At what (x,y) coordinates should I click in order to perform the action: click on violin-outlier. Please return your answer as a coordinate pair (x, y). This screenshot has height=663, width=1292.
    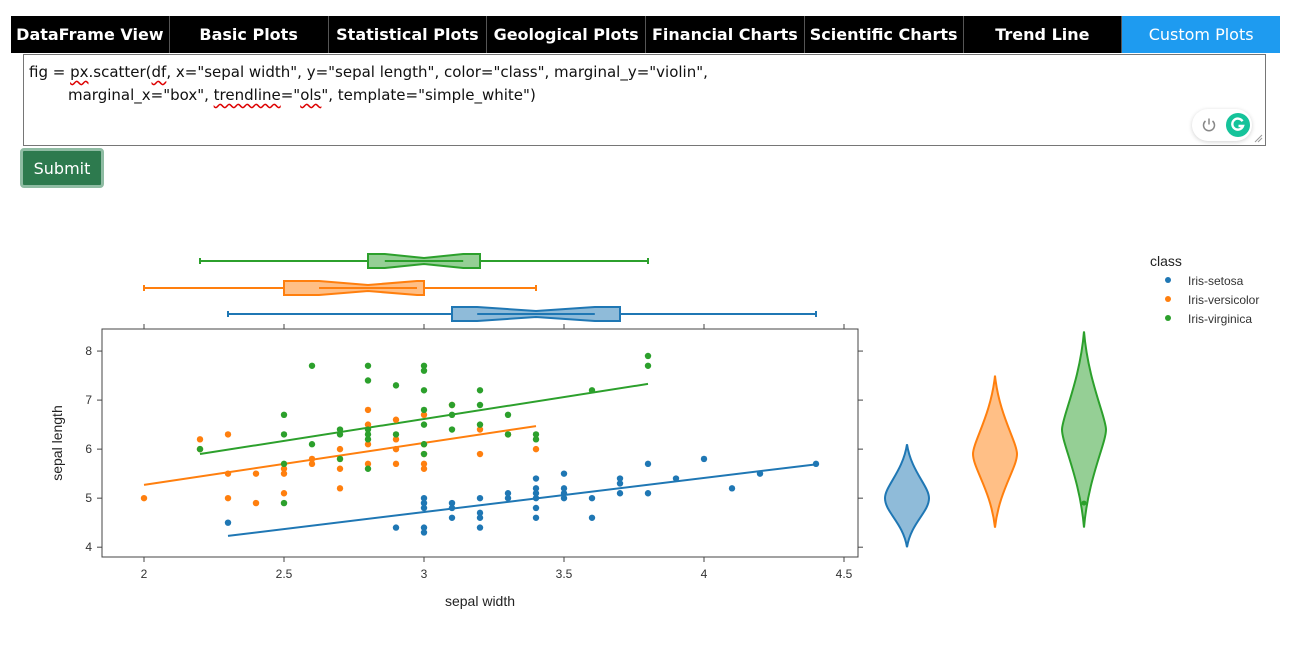
    Looking at the image, I should click on (1084, 503).